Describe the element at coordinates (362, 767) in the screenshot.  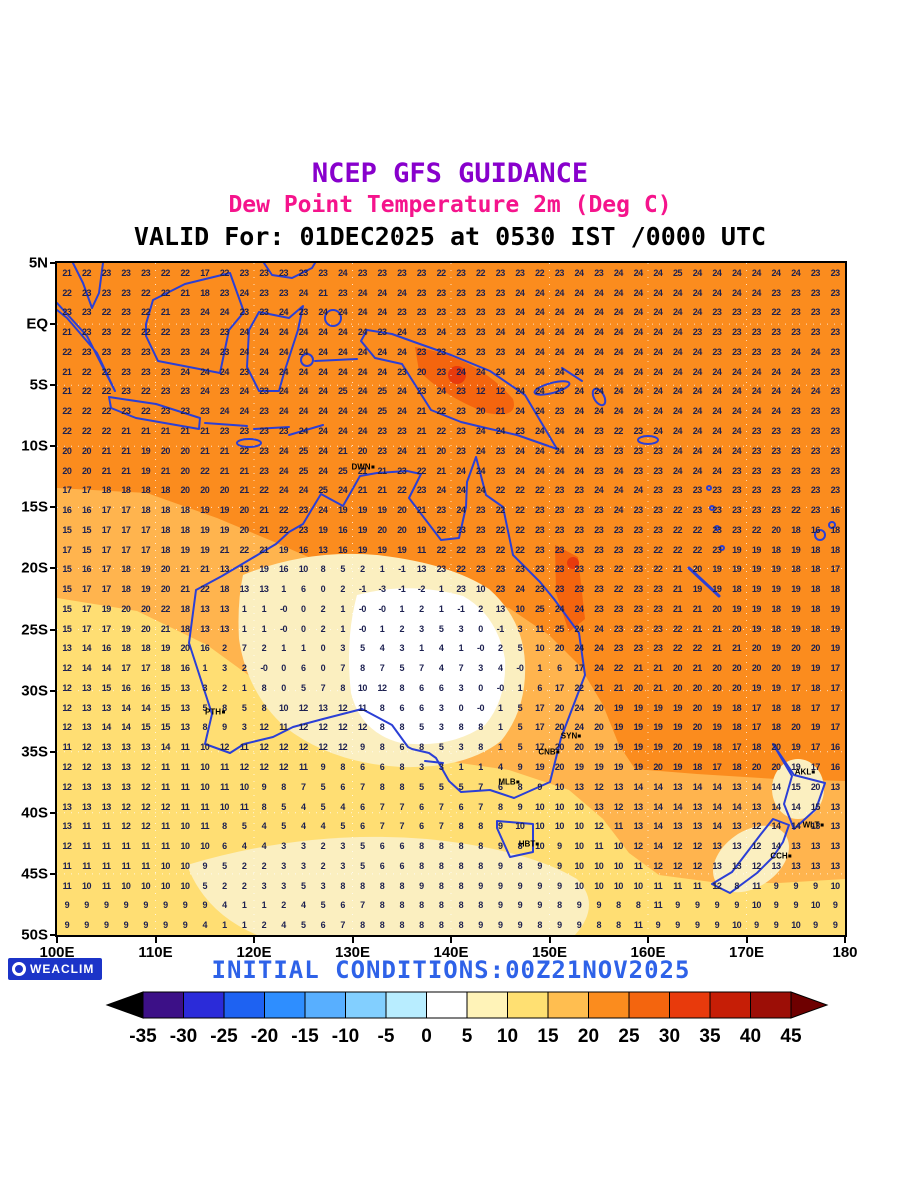
I see `grid-value: 6` at that location.